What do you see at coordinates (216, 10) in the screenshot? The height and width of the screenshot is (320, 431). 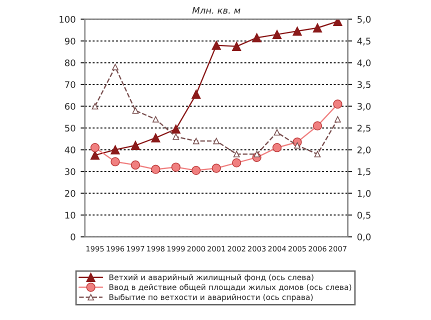 I see `chart-title: Млн. кв. м` at bounding box center [216, 10].